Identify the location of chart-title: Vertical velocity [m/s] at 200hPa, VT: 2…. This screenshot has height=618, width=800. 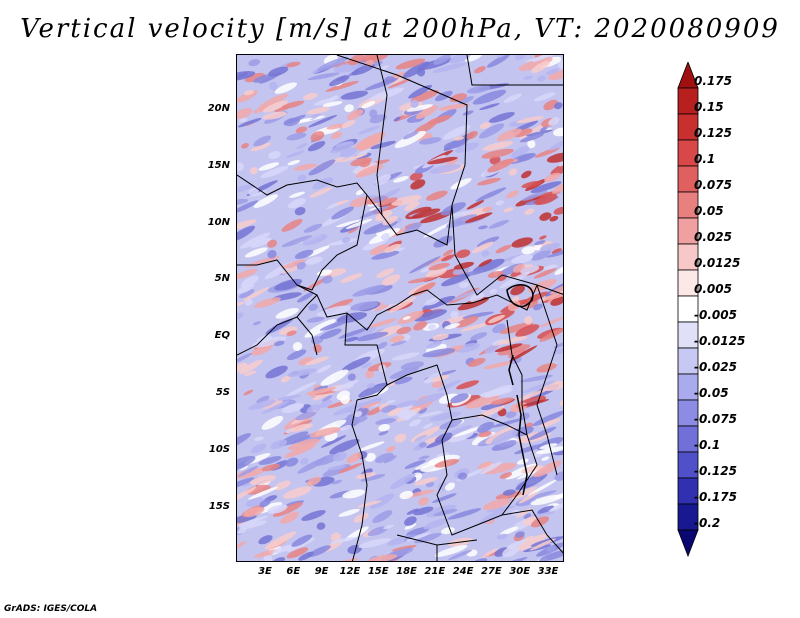
(400, 29).